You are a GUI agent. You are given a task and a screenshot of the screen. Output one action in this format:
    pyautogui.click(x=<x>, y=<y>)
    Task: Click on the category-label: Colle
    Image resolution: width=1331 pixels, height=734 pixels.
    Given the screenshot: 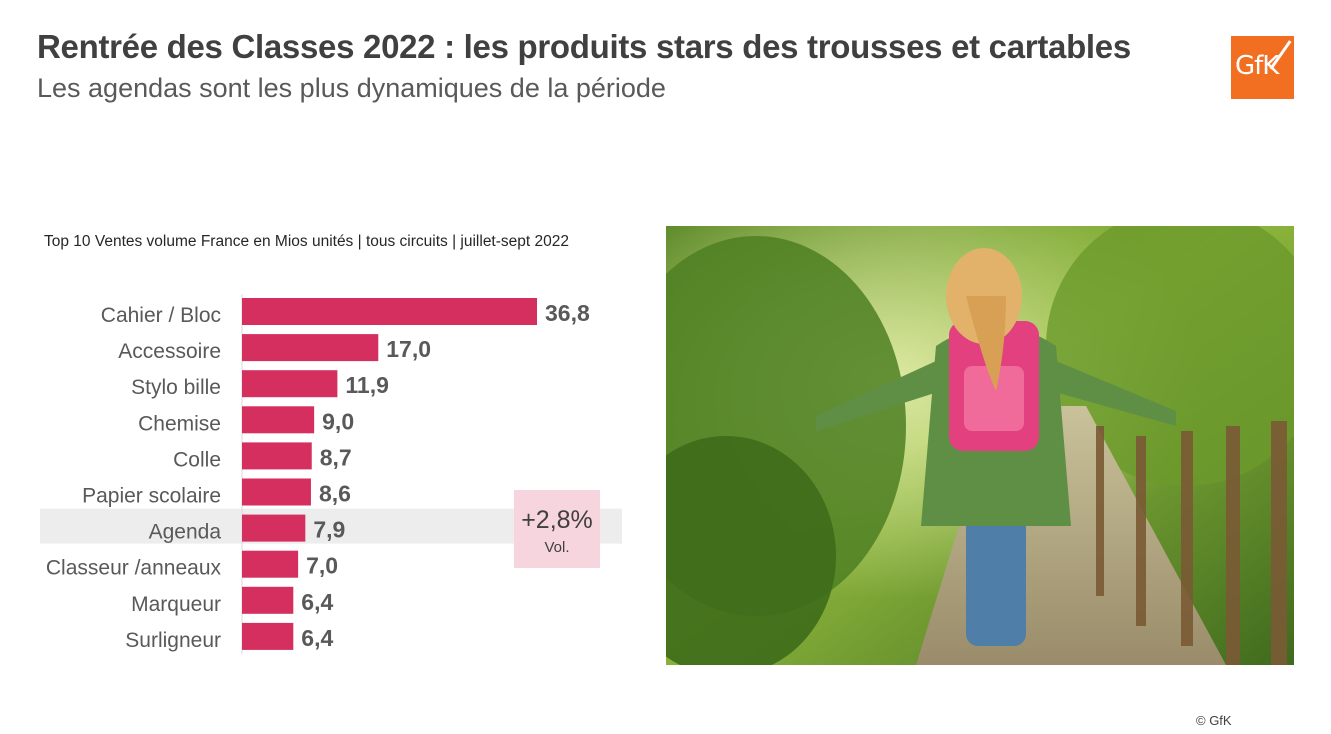 What is the action you would take?
    pyautogui.click(x=197, y=459)
    